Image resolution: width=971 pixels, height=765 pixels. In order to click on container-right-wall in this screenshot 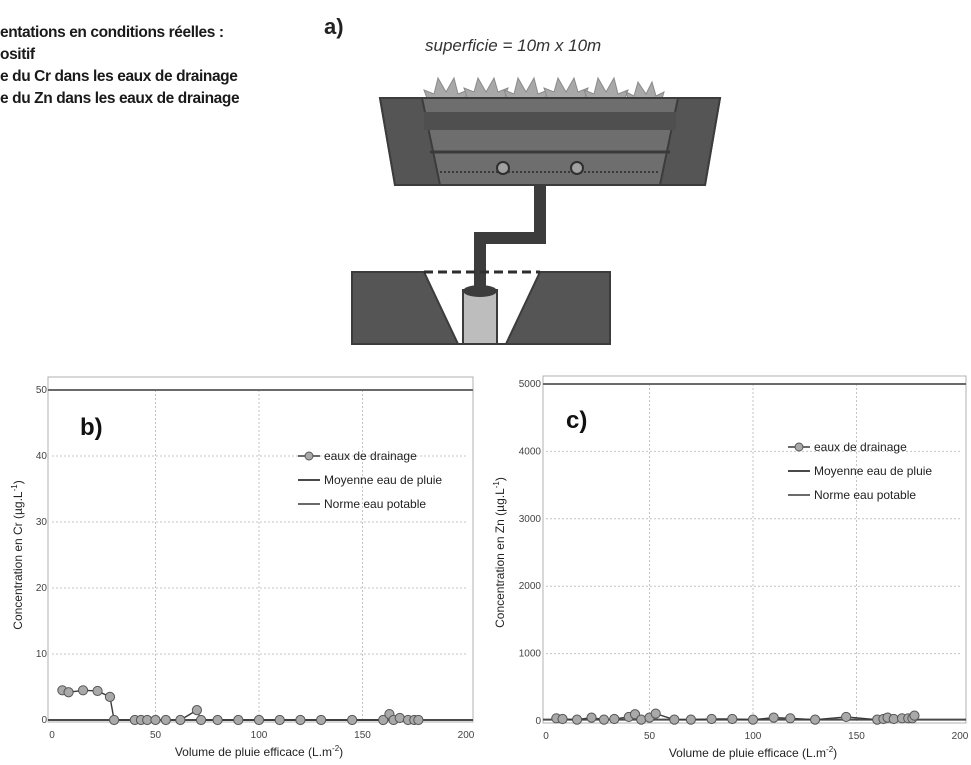, I will do `click(690, 141)`.